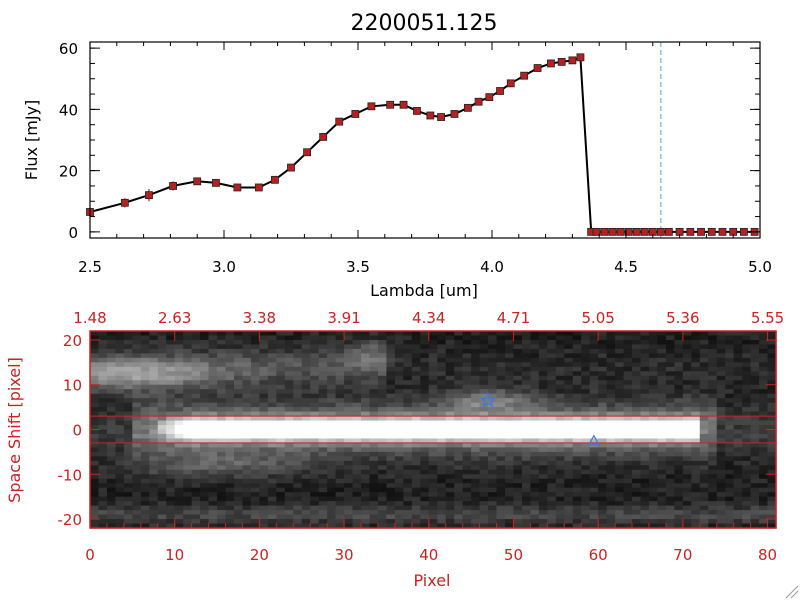  I want to click on x-tick-label: 20, so click(259, 555).